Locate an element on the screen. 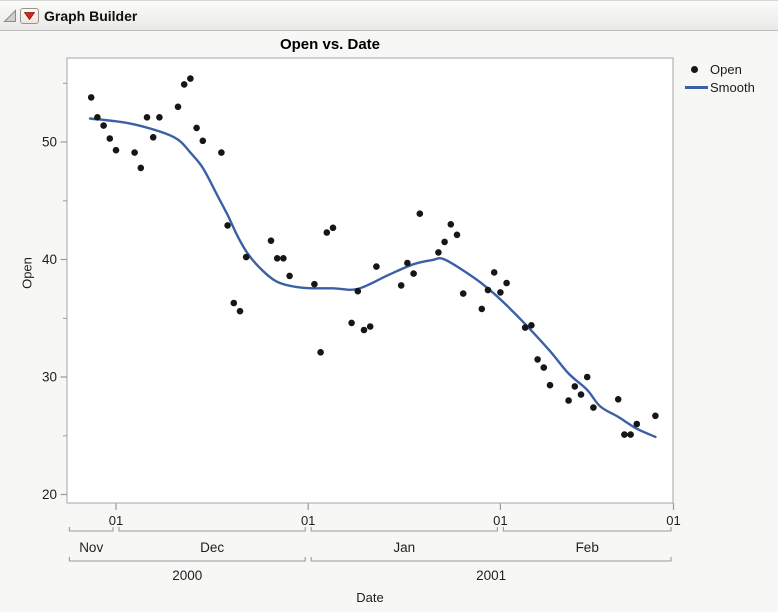 Image resolution: width=778 pixels, height=612 pixels. window-title: Graph Builder is located at coordinates (91, 15).